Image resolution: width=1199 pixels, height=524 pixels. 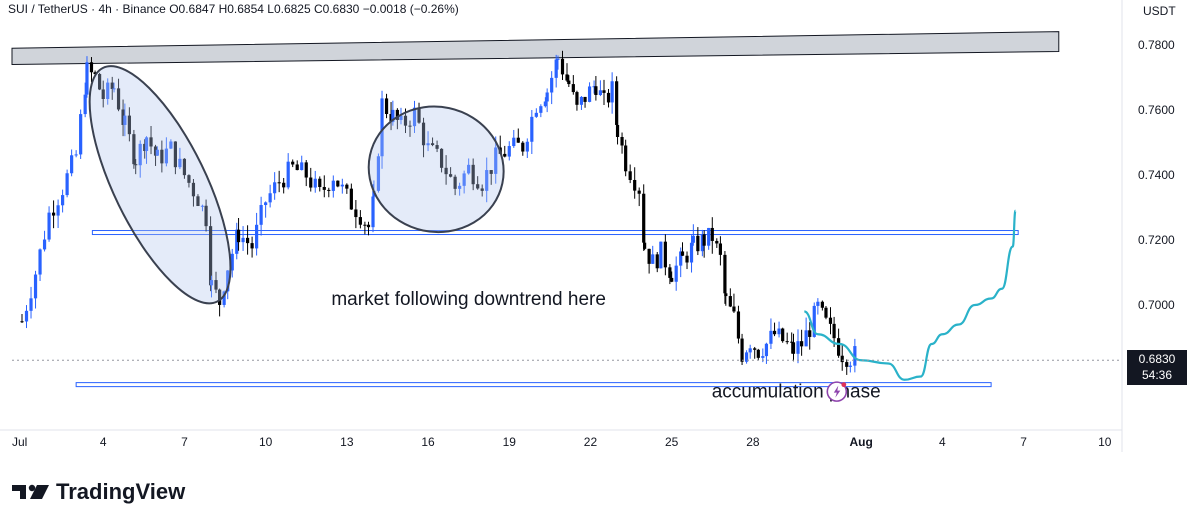 I want to click on x-tick-label: Jul, so click(x=19, y=442).